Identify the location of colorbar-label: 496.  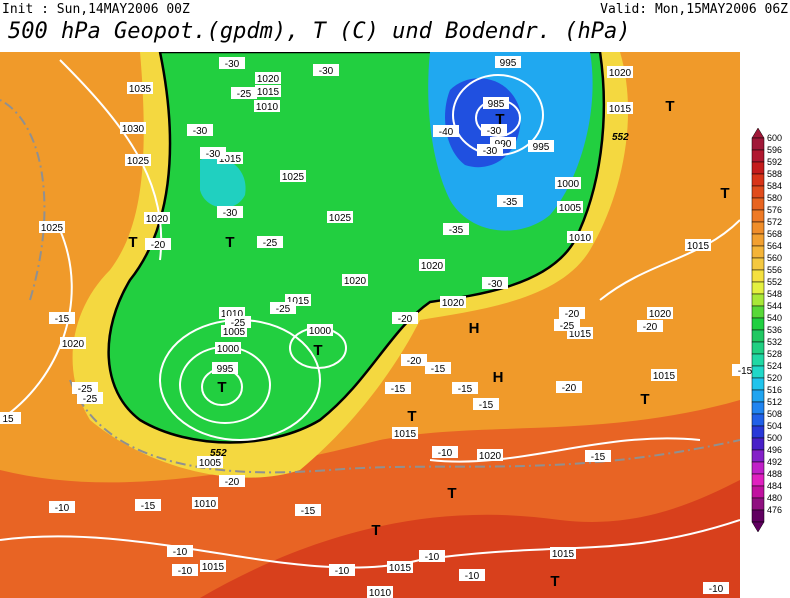
(774, 450).